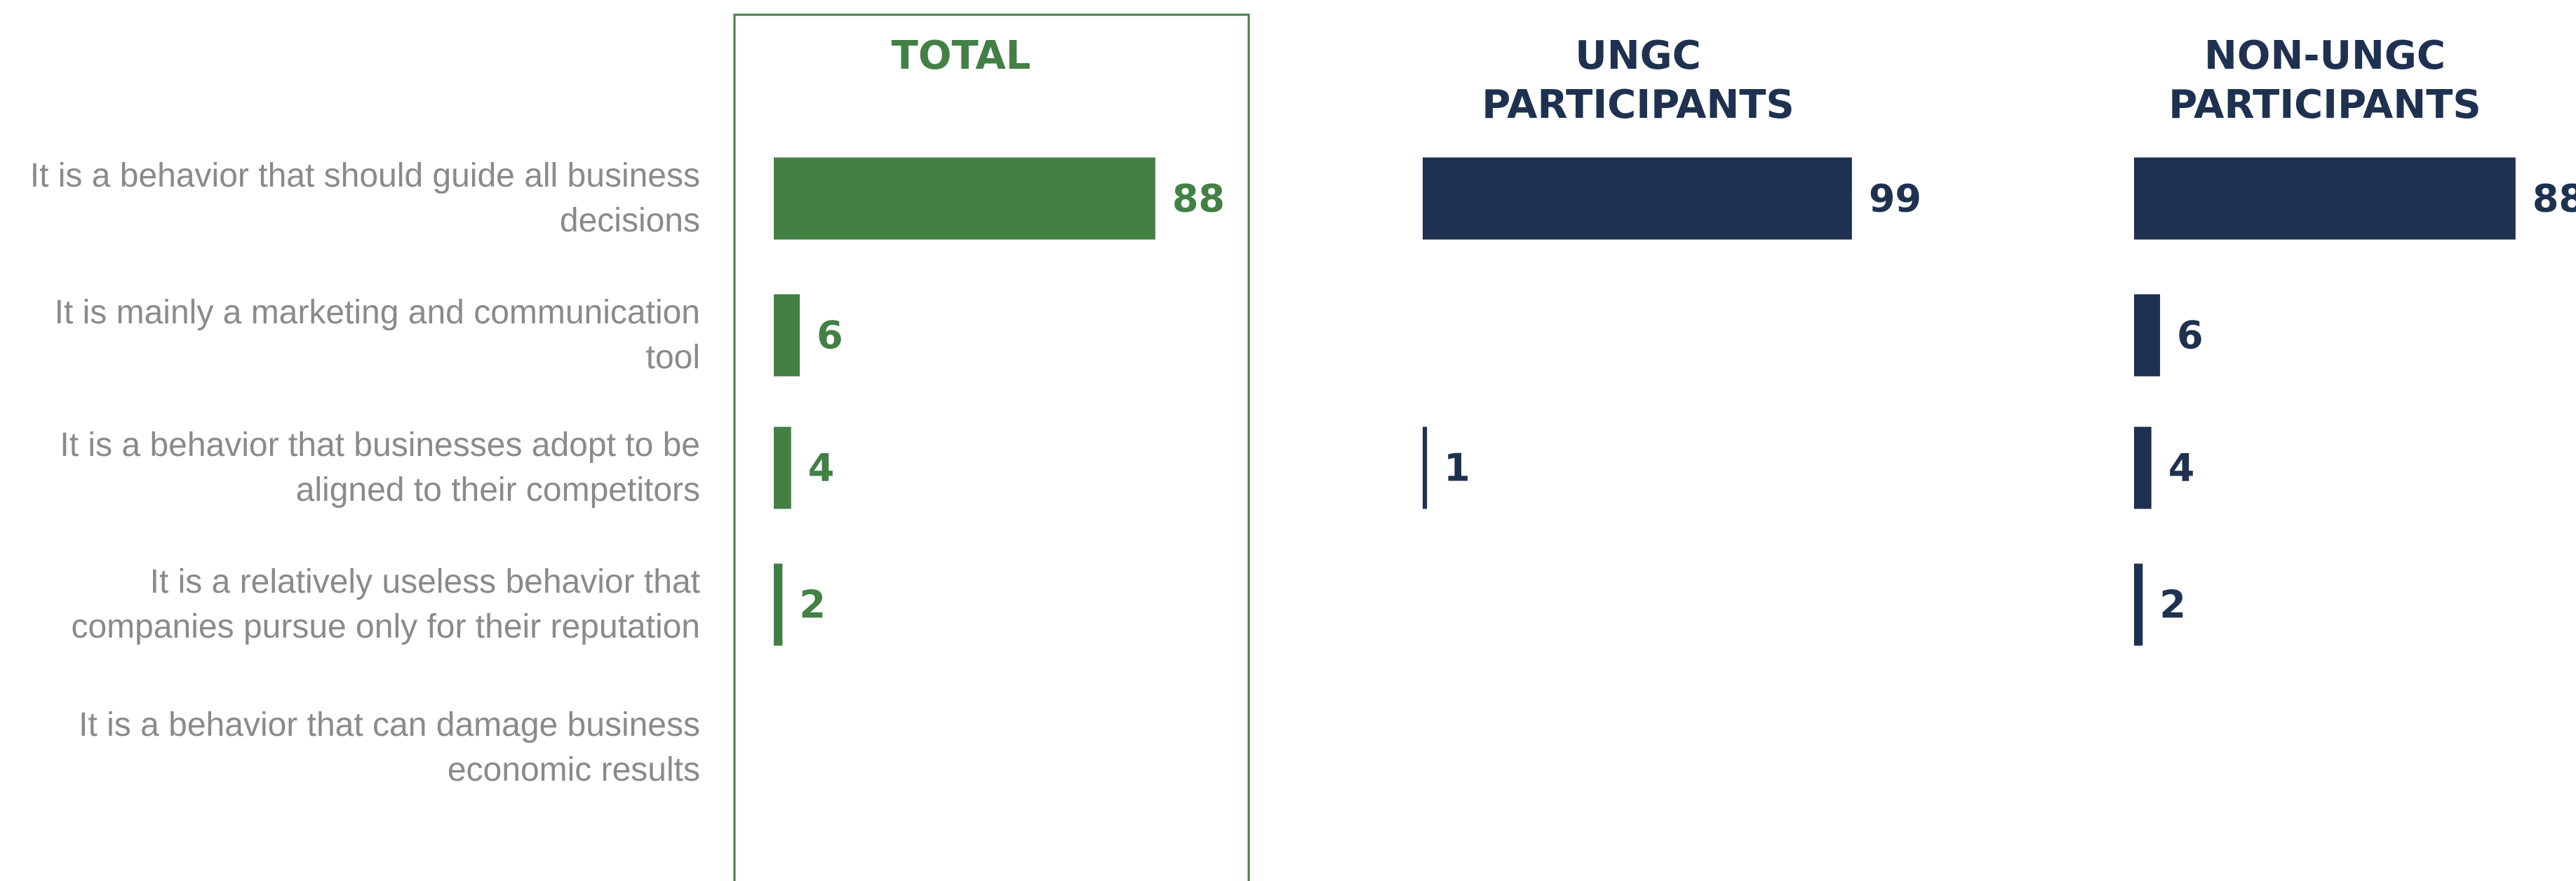  Describe the element at coordinates (1457, 468) in the screenshot. I see `value-label: 1` at that location.